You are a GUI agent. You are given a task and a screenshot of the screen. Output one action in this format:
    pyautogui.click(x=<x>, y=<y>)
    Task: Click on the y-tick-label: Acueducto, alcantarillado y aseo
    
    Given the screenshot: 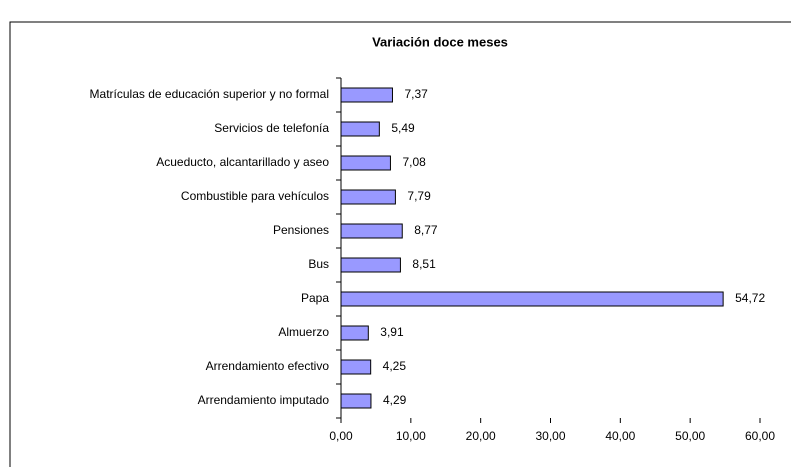 What is the action you would take?
    pyautogui.click(x=242, y=162)
    